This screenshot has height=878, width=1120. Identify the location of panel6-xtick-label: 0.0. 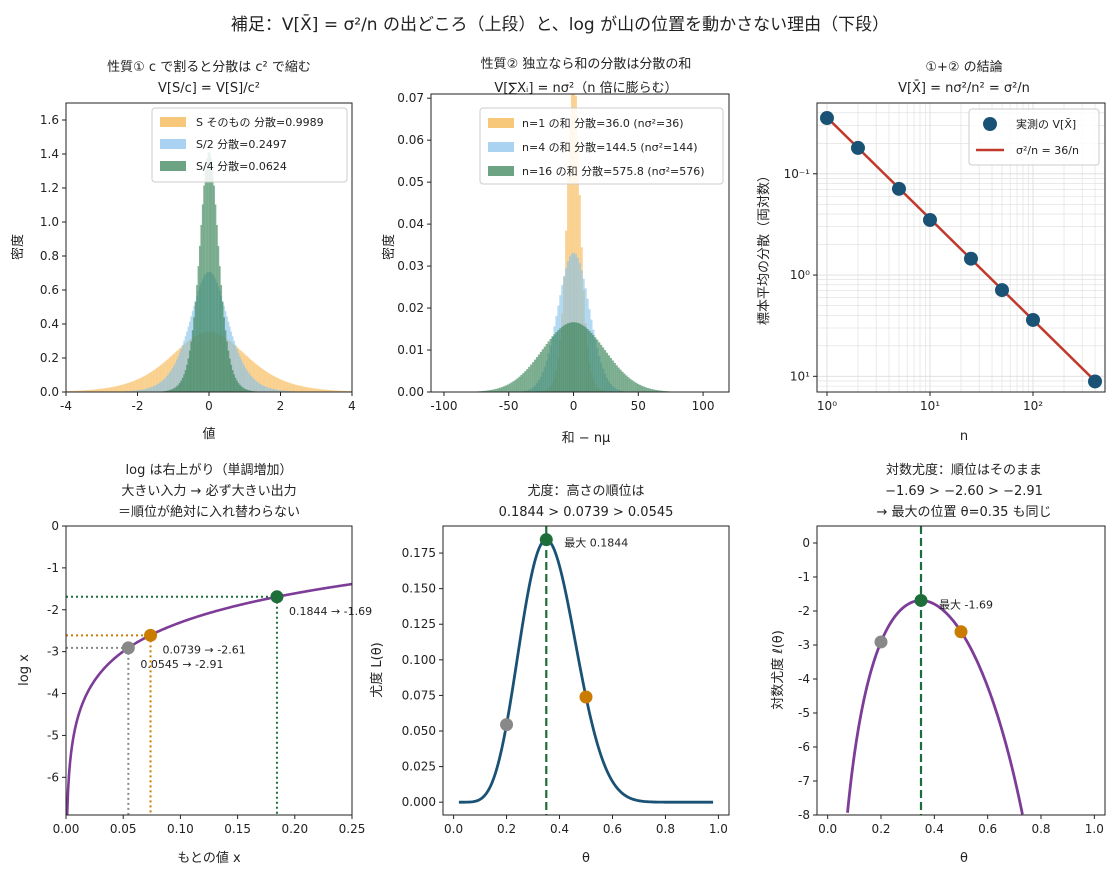
(827, 829).